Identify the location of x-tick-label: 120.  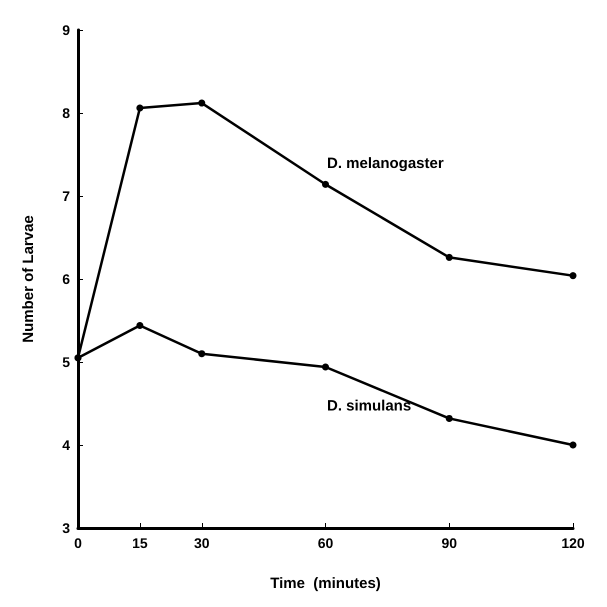
(573, 543).